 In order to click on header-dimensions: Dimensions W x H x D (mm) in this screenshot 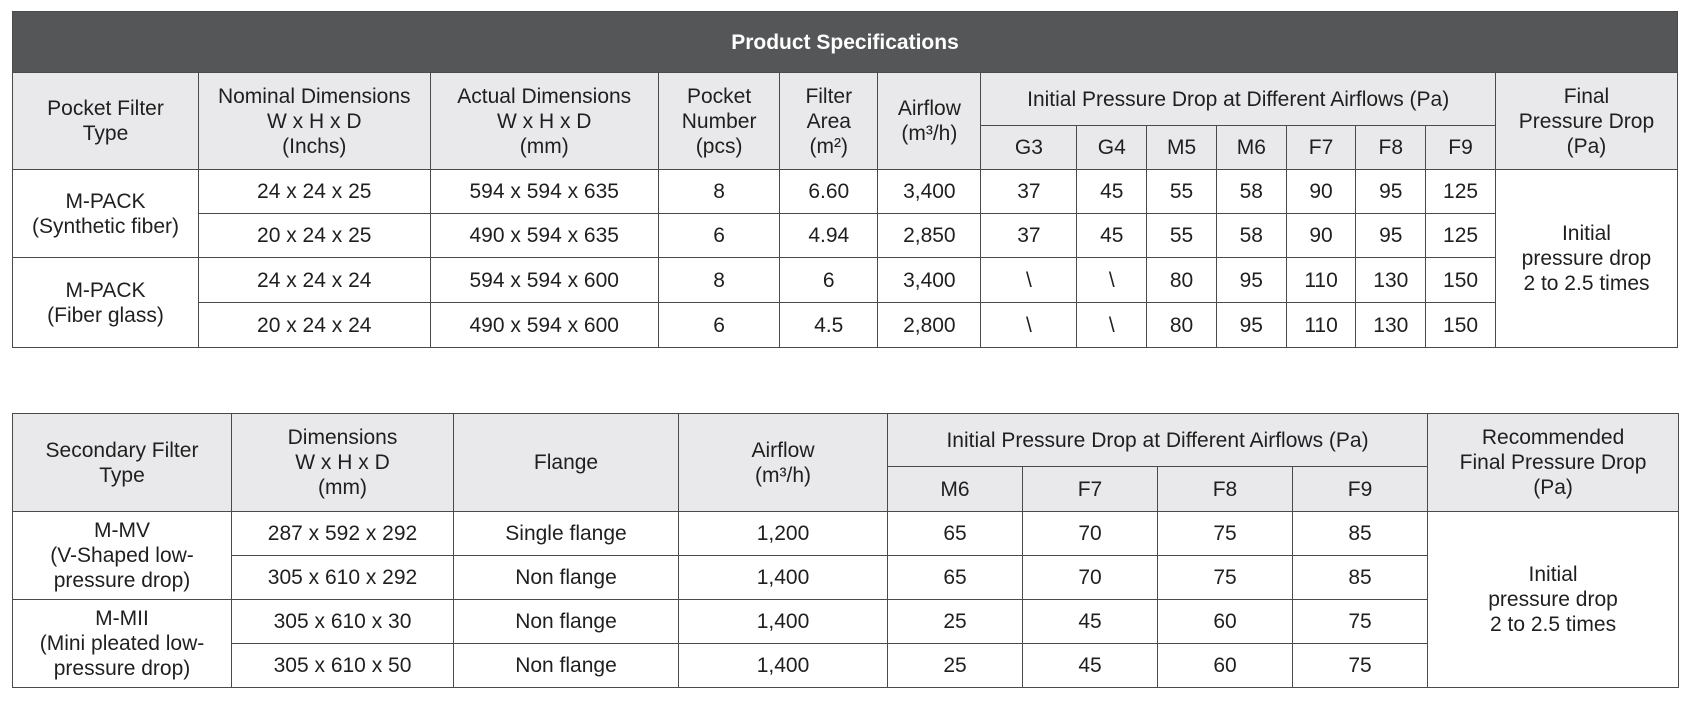, I will do `click(342, 462)`.